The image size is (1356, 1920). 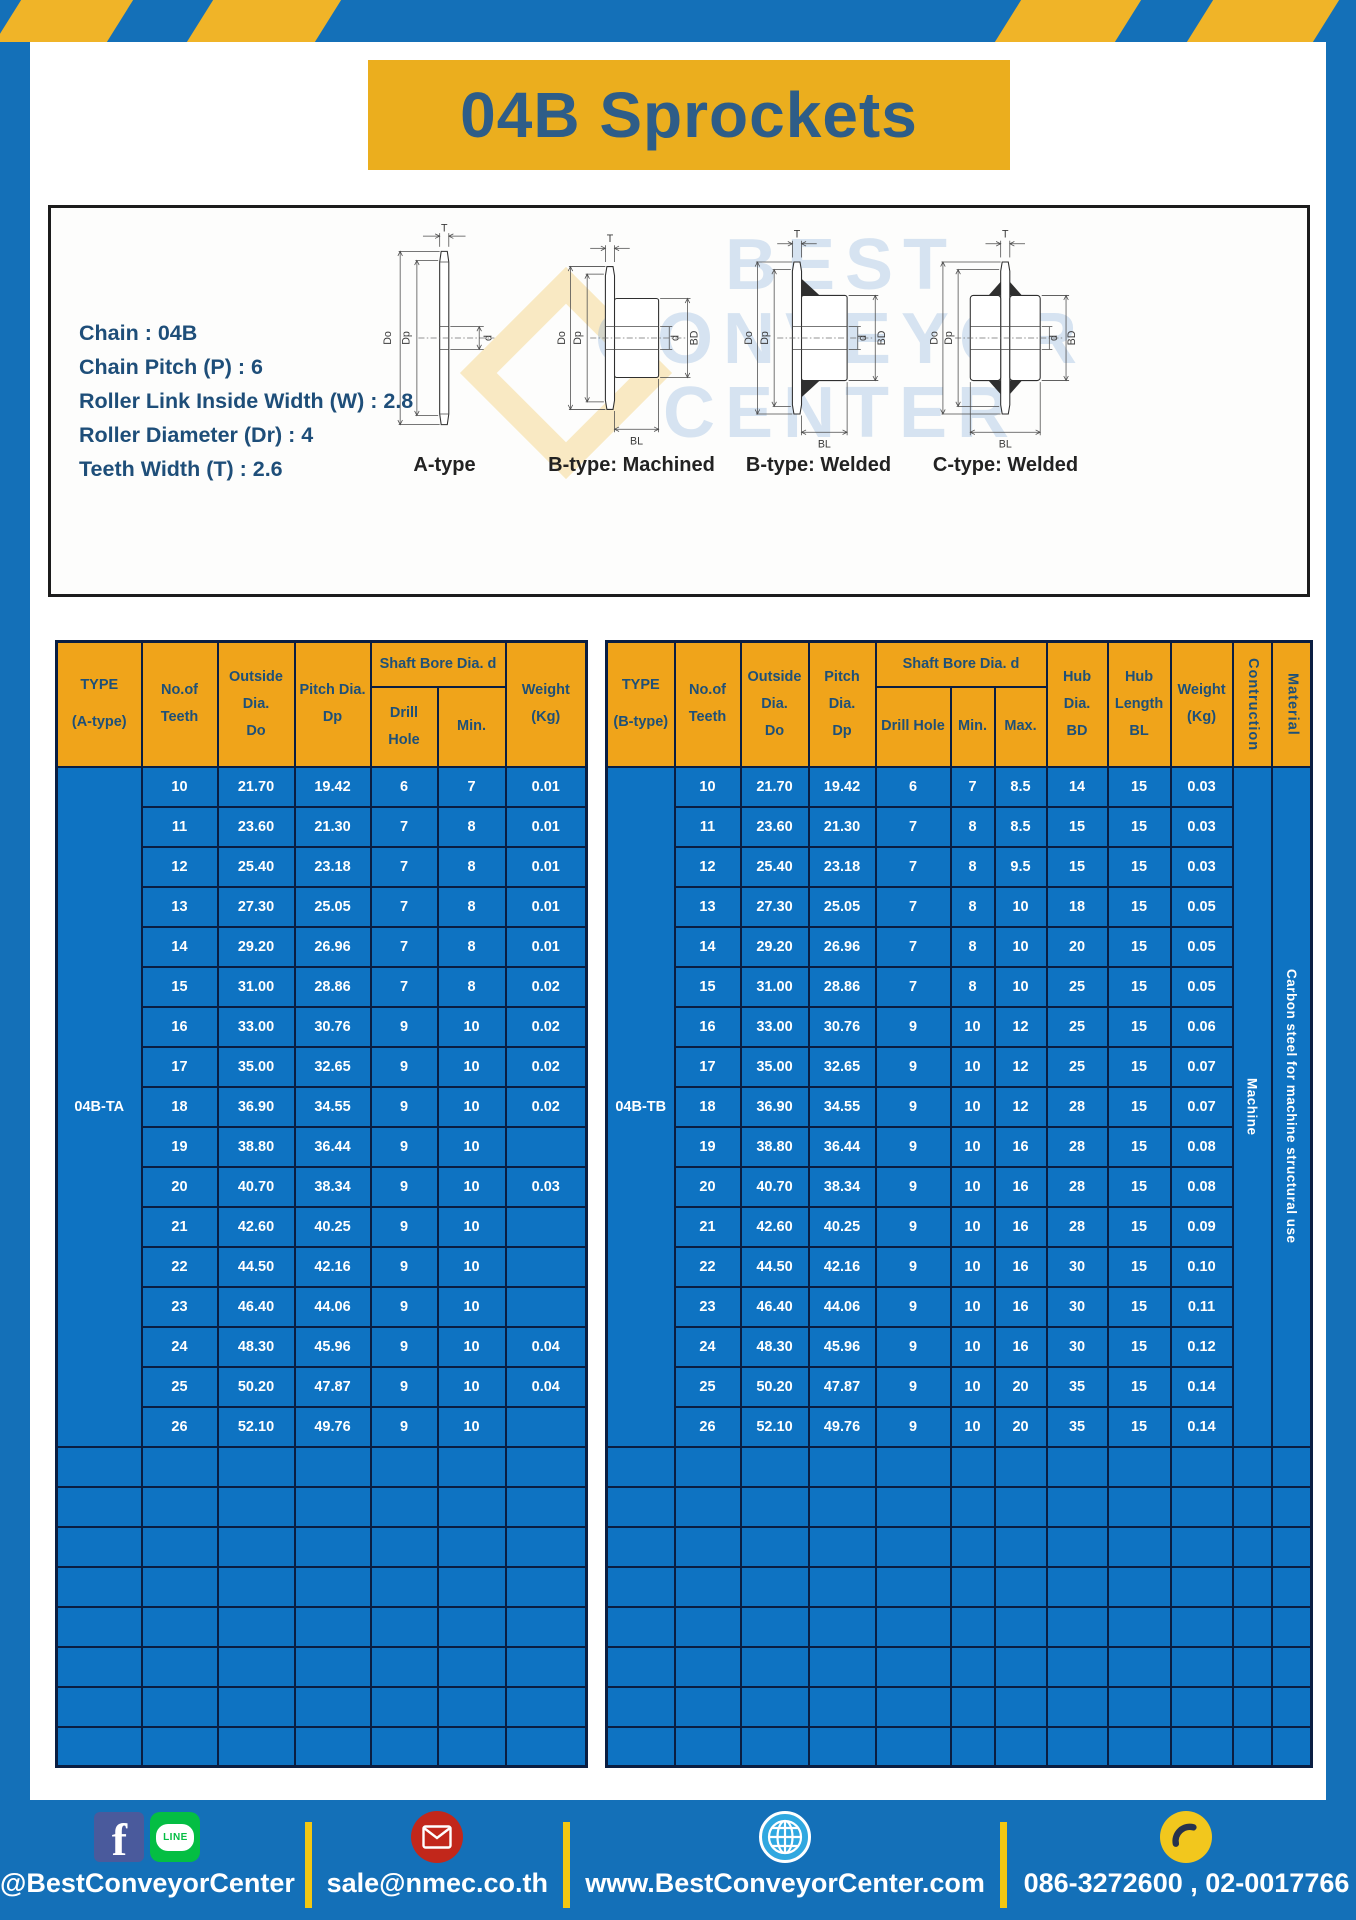 What do you see at coordinates (1077, 1186) in the screenshot?
I see `table-cell: 28` at bounding box center [1077, 1186].